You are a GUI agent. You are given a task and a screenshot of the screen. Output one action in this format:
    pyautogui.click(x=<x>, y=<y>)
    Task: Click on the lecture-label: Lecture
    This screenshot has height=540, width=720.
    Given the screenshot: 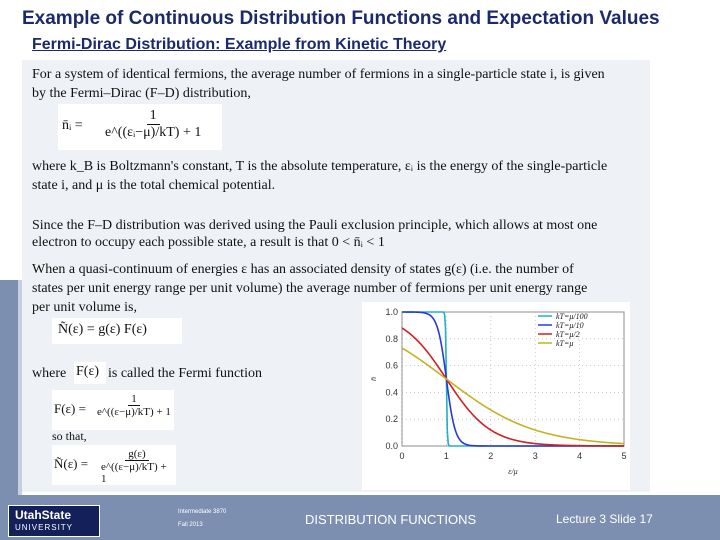 What is the action you would take?
    pyautogui.click(x=576, y=519)
    